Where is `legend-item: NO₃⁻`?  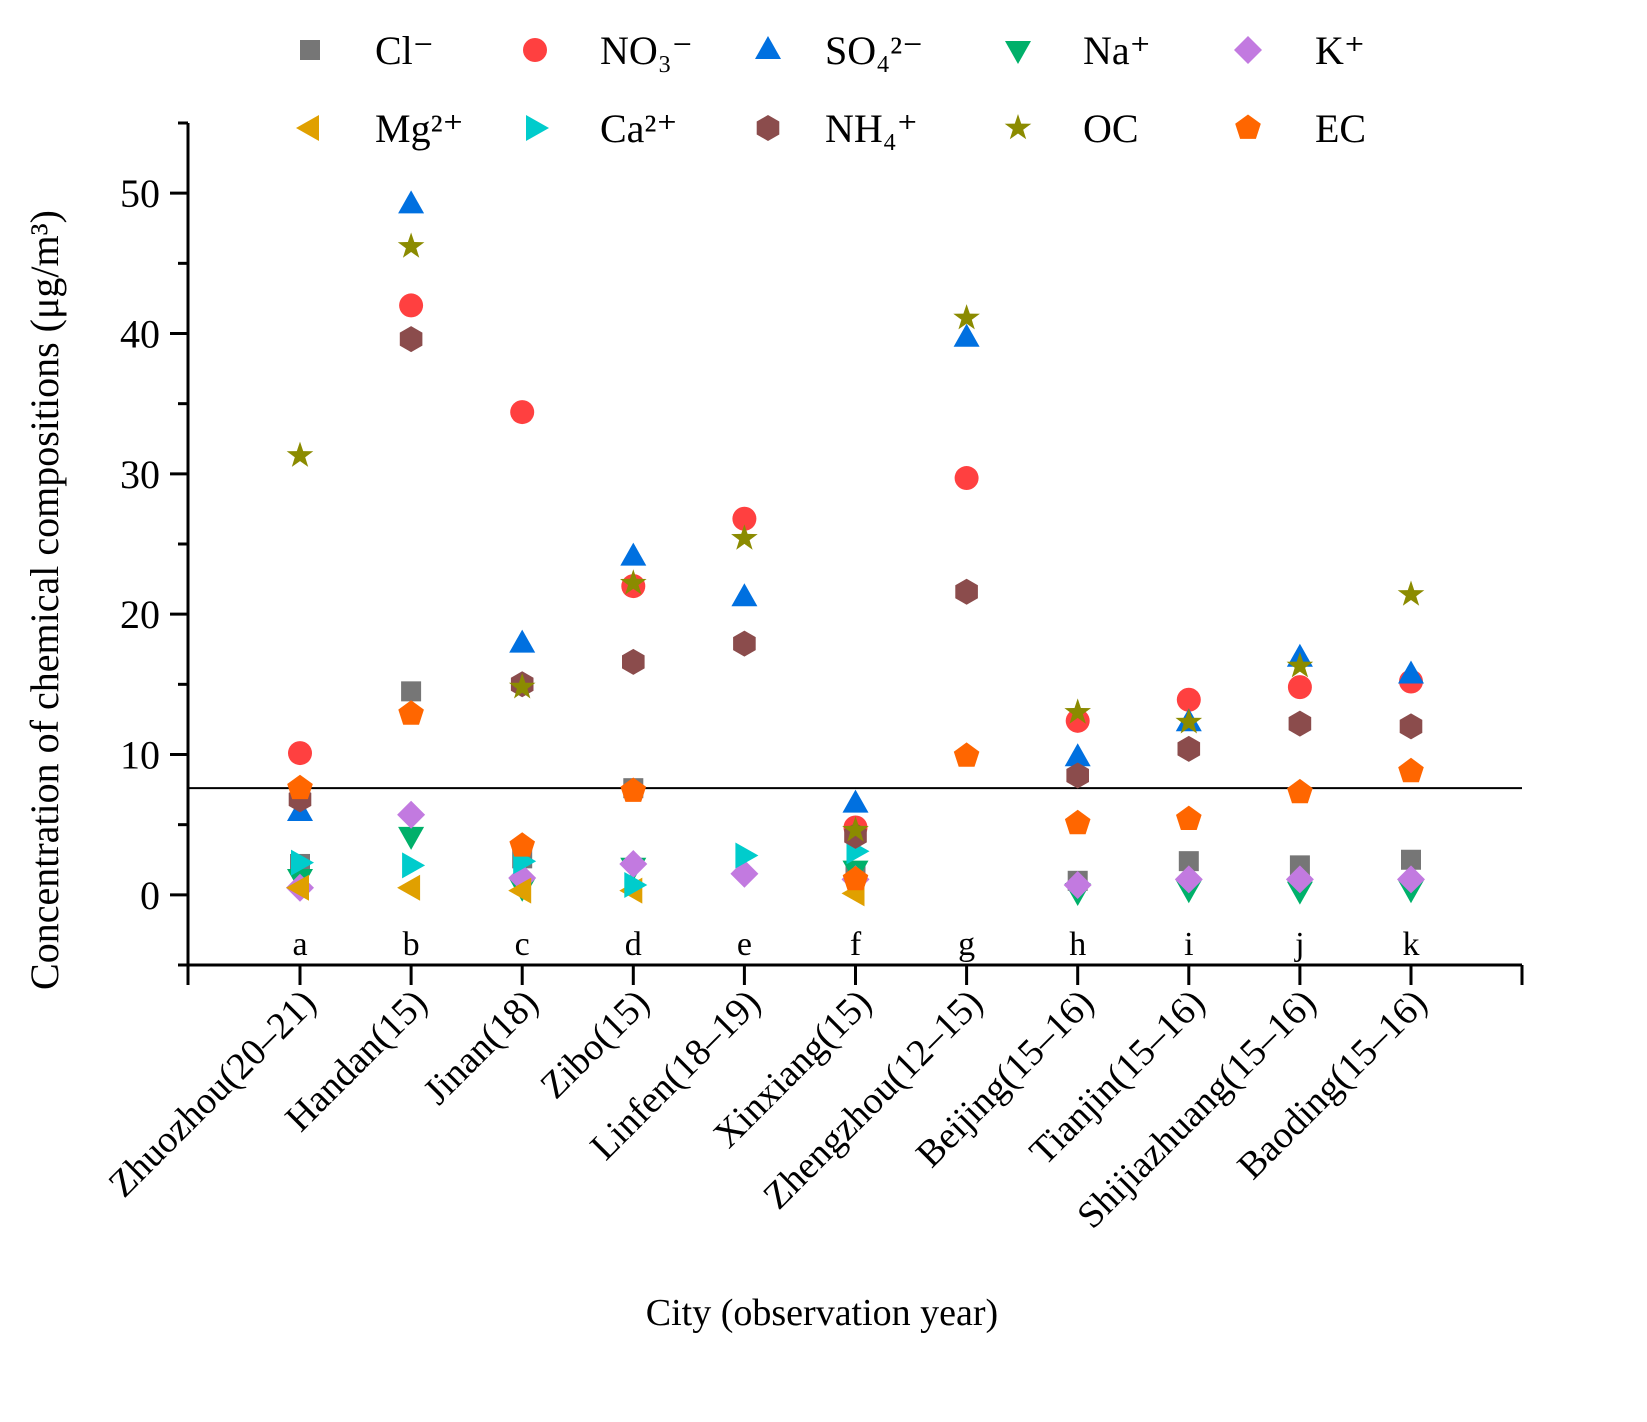
legend-item: NO₃⁻ is located at coordinates (608, 50).